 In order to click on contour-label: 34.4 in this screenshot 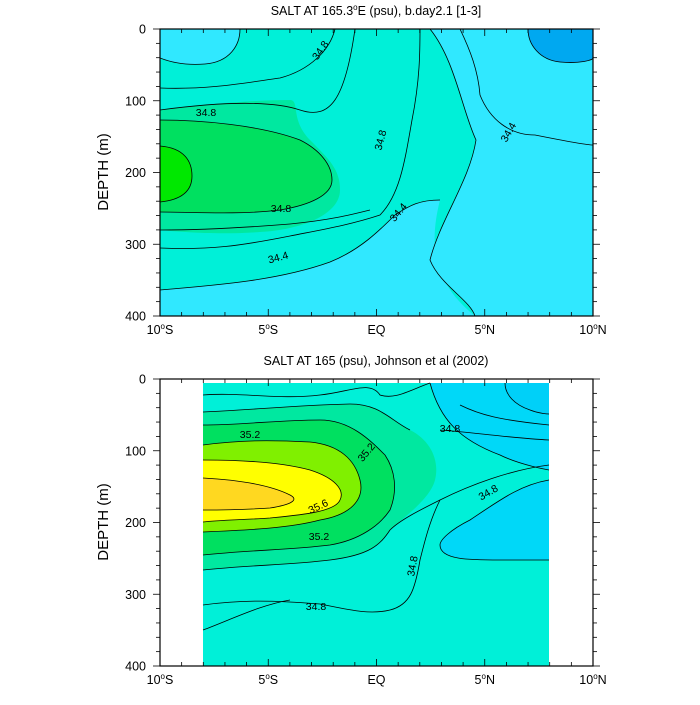, I will do `click(278, 257)`.